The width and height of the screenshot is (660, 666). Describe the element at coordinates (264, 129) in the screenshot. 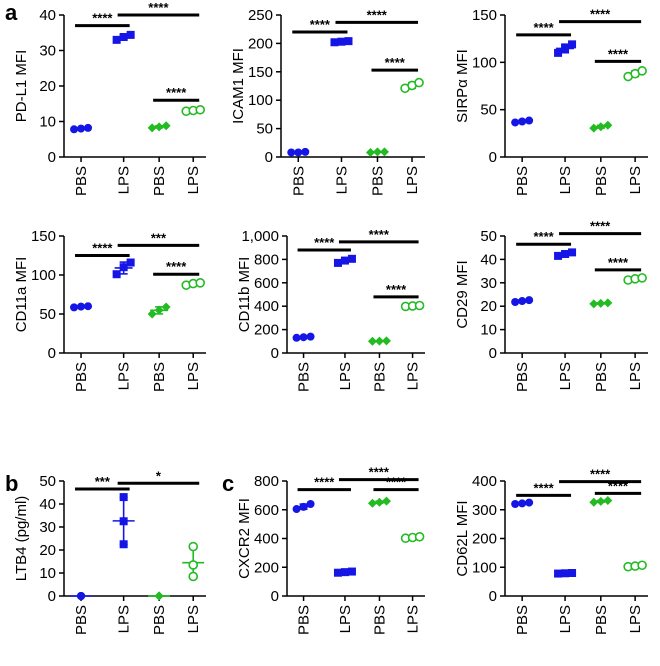

I see `y-tick-label: 50` at that location.